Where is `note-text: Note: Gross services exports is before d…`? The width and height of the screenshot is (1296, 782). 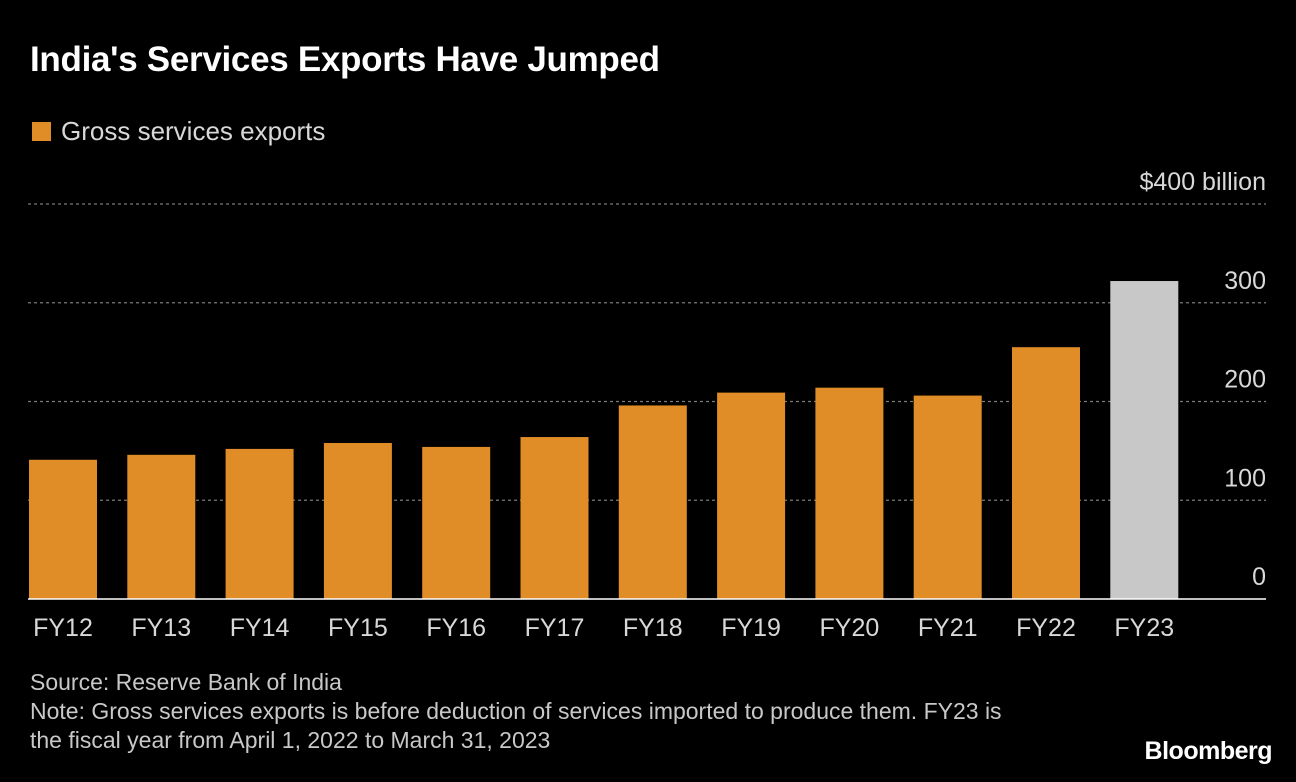 note-text: Note: Gross services exports is before d… is located at coordinates (516, 725).